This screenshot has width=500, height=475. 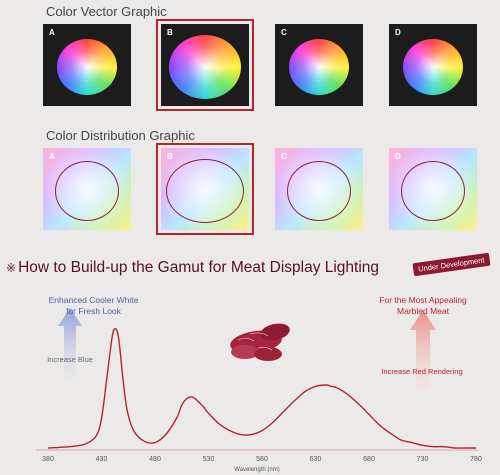 I want to click on vector-tile-d: D, so click(x=433, y=65).